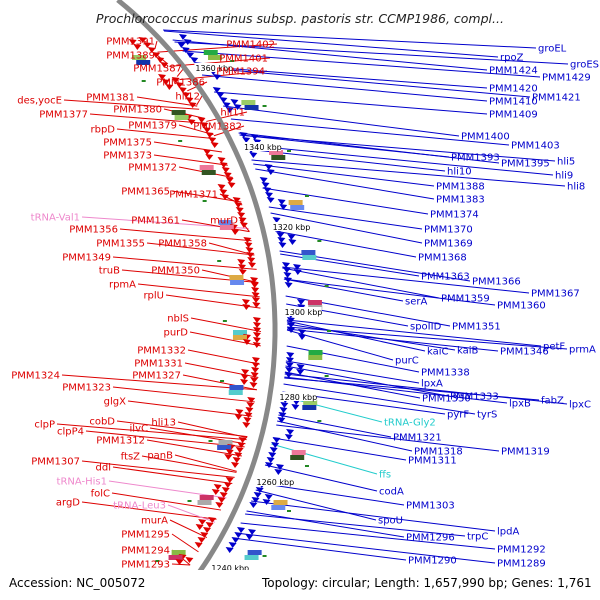 This screenshot has height=600, width=600. I want to click on right-gene-label: PMM1400, so click(485, 137).